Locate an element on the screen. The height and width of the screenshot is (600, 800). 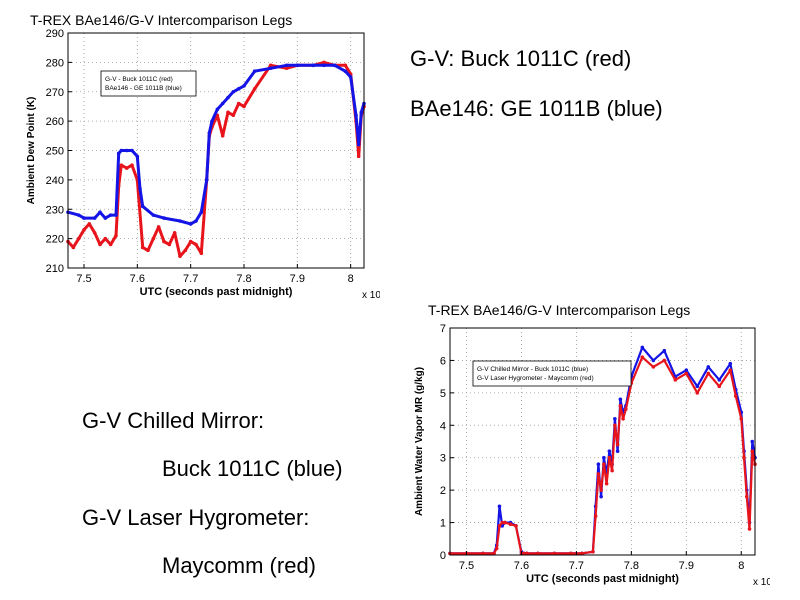
legend-entry: G-V - Buck 1011C (red) is located at coordinates (139, 79).